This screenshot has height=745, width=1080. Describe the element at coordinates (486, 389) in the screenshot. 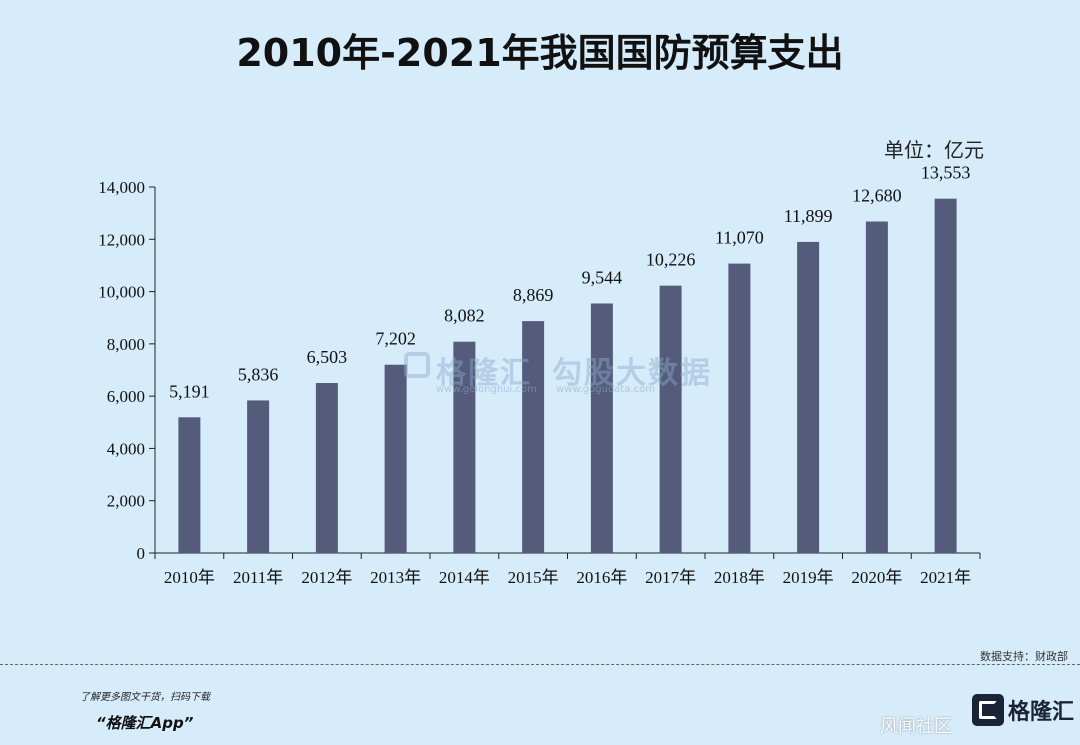

I see `watermark-gelonghui-url: www.gelonghui.com` at that location.